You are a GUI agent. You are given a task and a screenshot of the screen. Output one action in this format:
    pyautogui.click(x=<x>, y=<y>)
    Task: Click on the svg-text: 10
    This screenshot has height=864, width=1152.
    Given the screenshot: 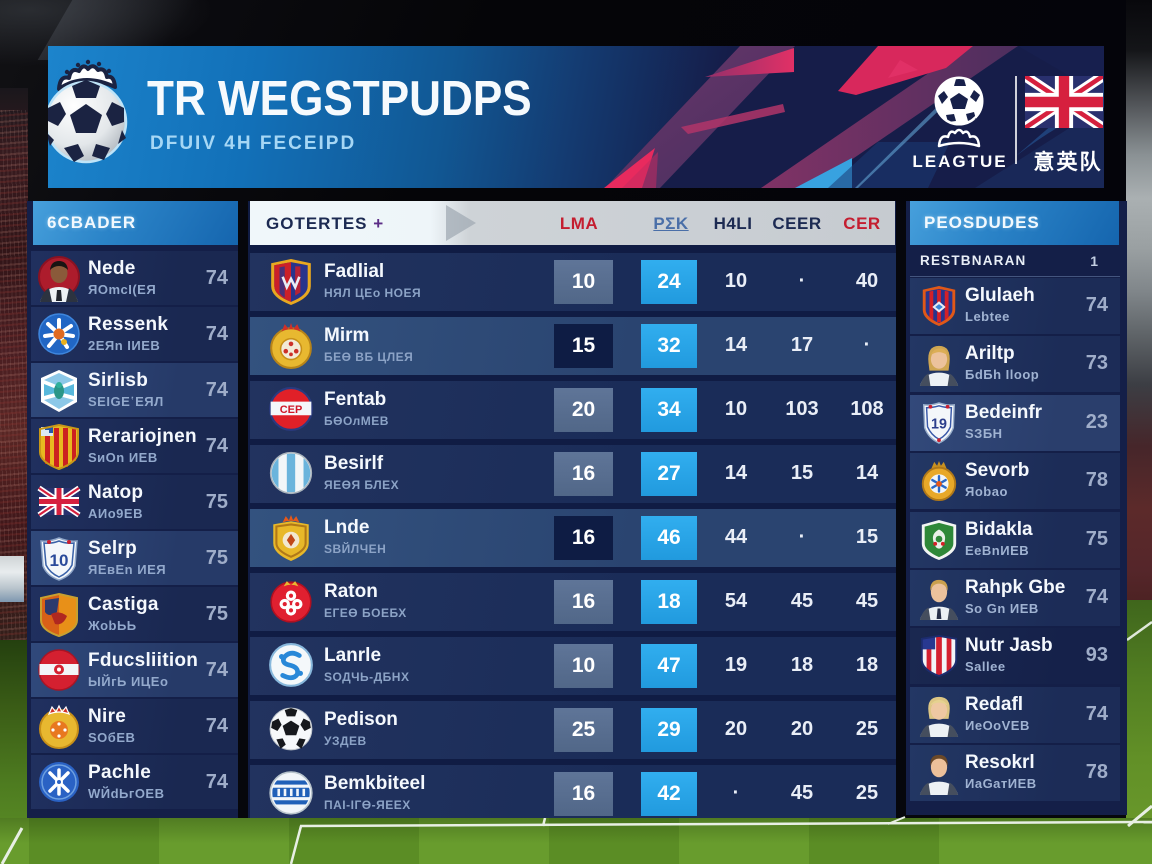 What is the action you would take?
    pyautogui.click(x=59, y=560)
    